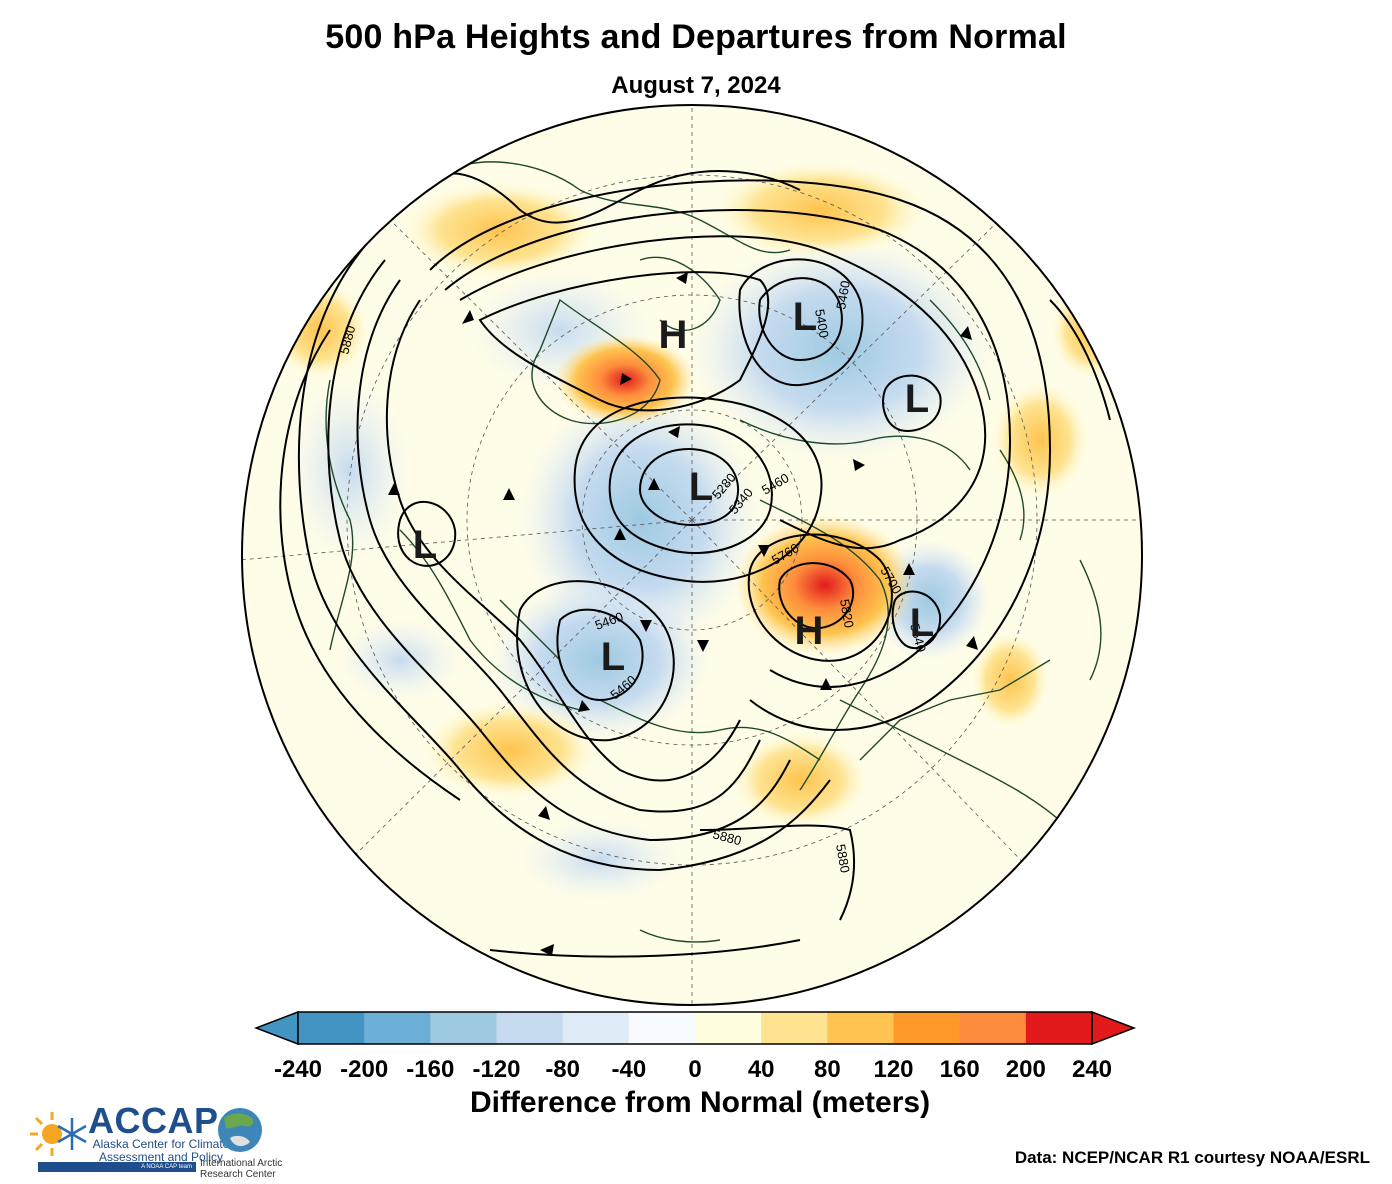  I want to click on colorbar-tick-label: 0, so click(694, 1069).